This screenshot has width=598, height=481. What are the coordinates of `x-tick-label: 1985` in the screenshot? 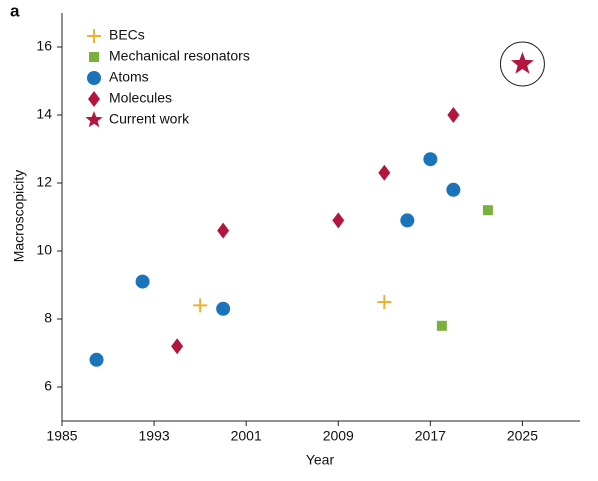 It's located at (61, 436).